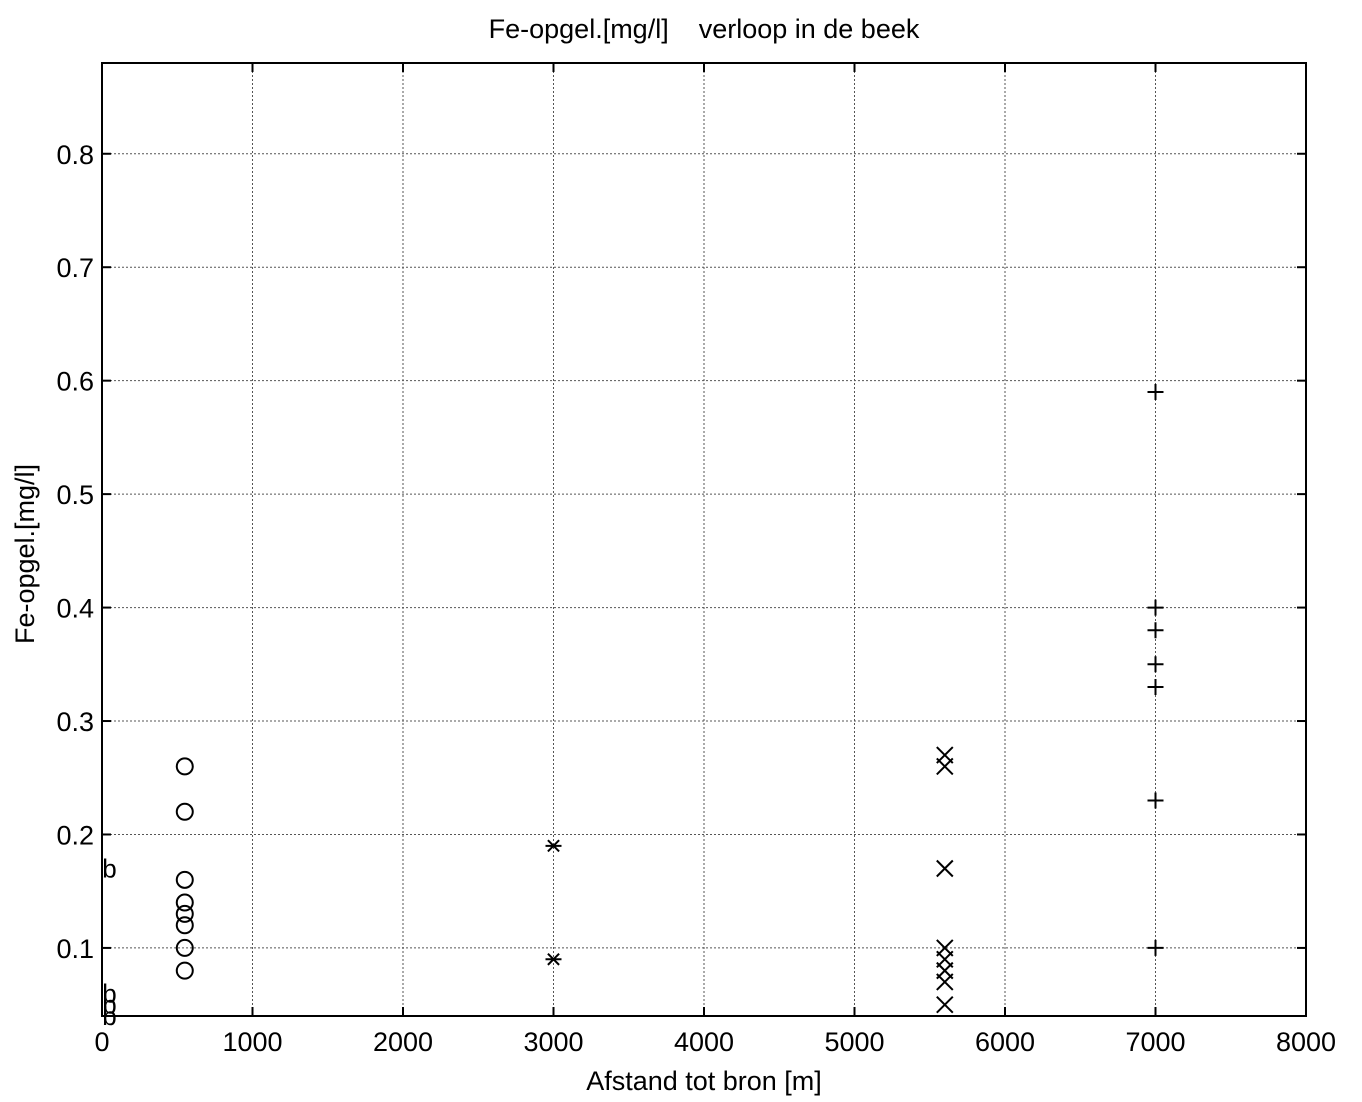 Image resolution: width=1362 pixels, height=1102 pixels. What do you see at coordinates (704, 29) in the screenshot?
I see `chart-title: Fe-opgel.[mg/l] verloop in de beek` at bounding box center [704, 29].